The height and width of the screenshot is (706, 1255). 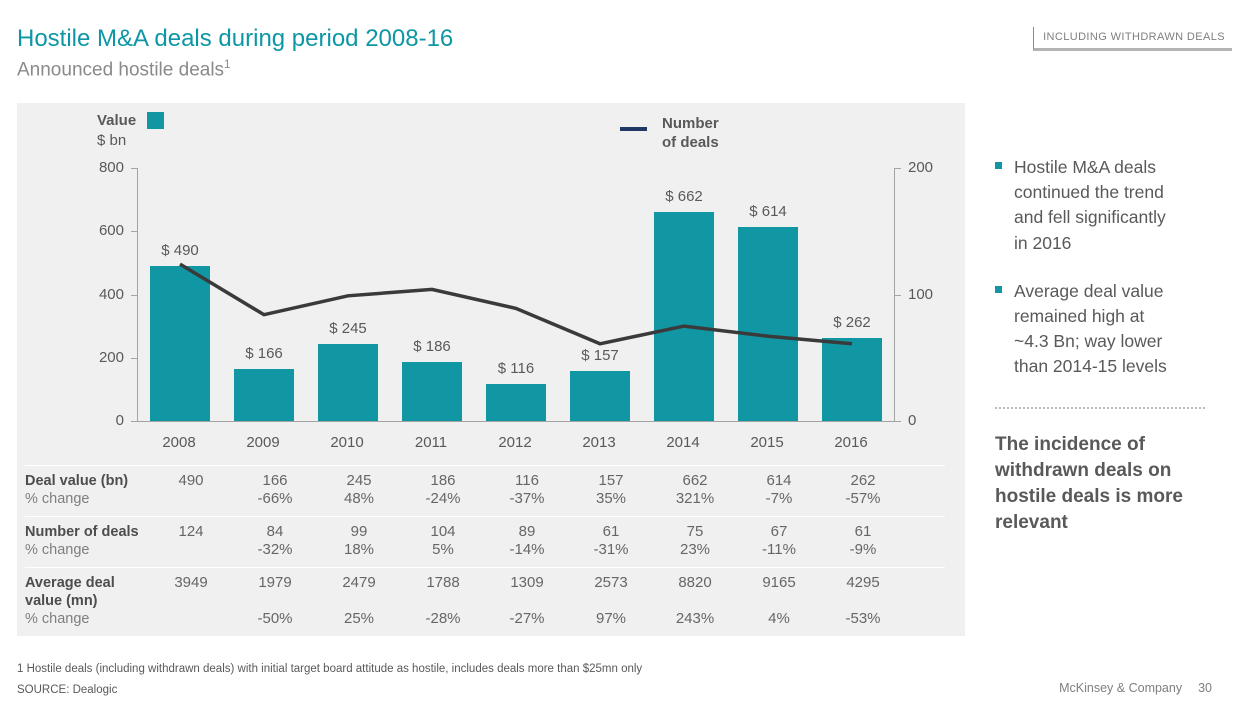 What do you see at coordinates (695, 600) in the screenshot?
I see `table-cell: 8820 243%` at bounding box center [695, 600].